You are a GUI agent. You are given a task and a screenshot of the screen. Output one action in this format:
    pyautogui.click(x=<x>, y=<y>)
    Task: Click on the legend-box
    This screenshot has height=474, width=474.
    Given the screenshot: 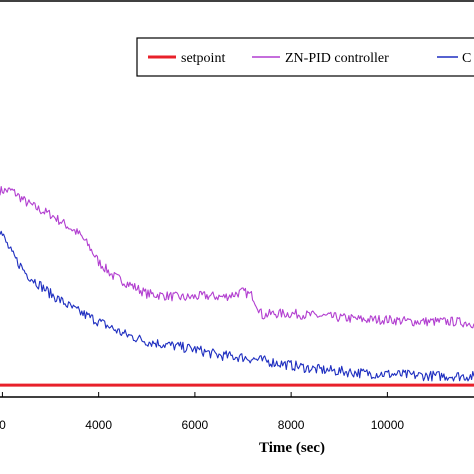 What is the action you would take?
    pyautogui.click(x=305, y=57)
    